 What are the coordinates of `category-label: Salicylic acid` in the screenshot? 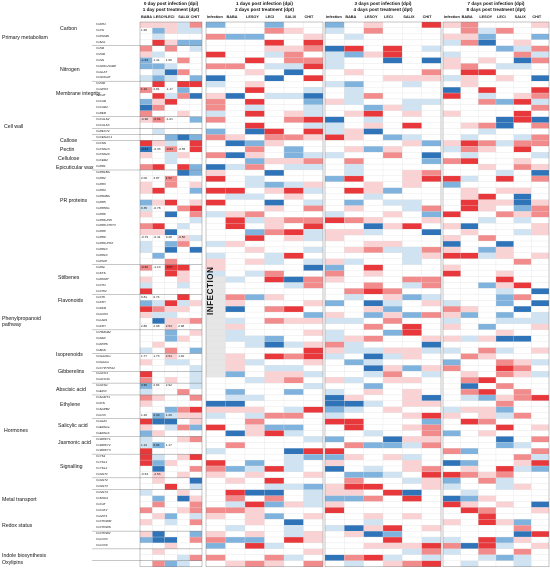 It's located at (73, 425).